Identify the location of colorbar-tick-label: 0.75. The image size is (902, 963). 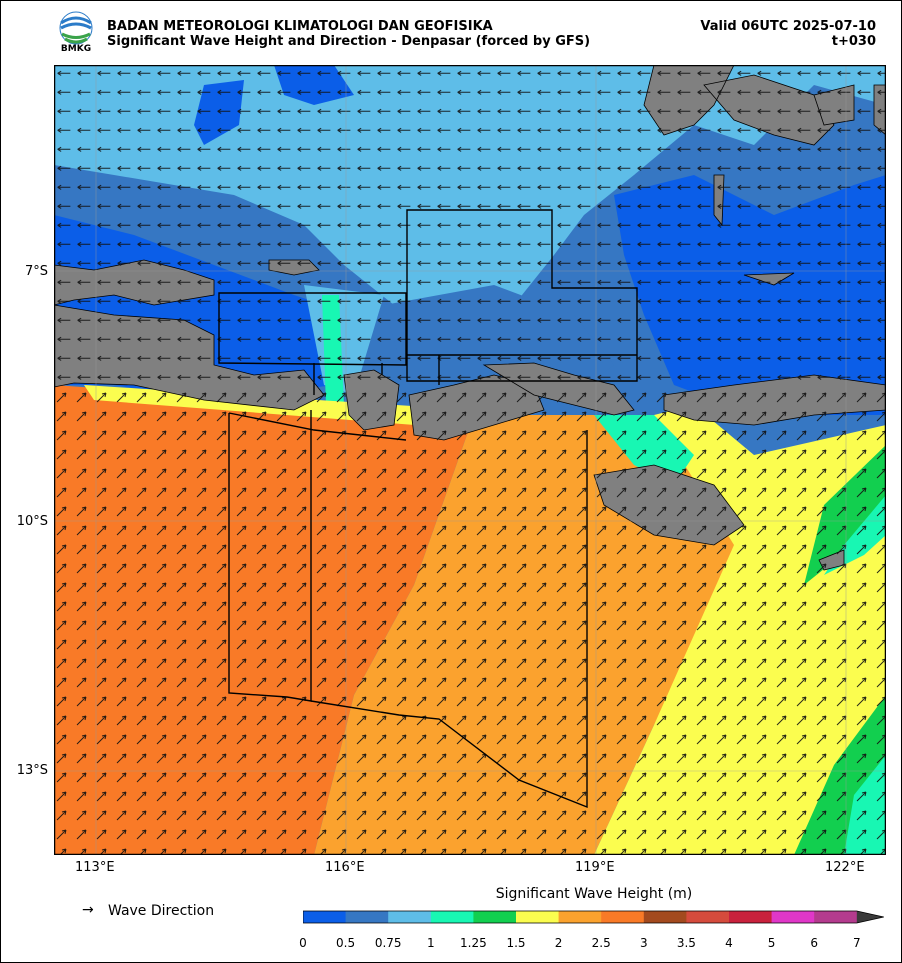
(388, 943).